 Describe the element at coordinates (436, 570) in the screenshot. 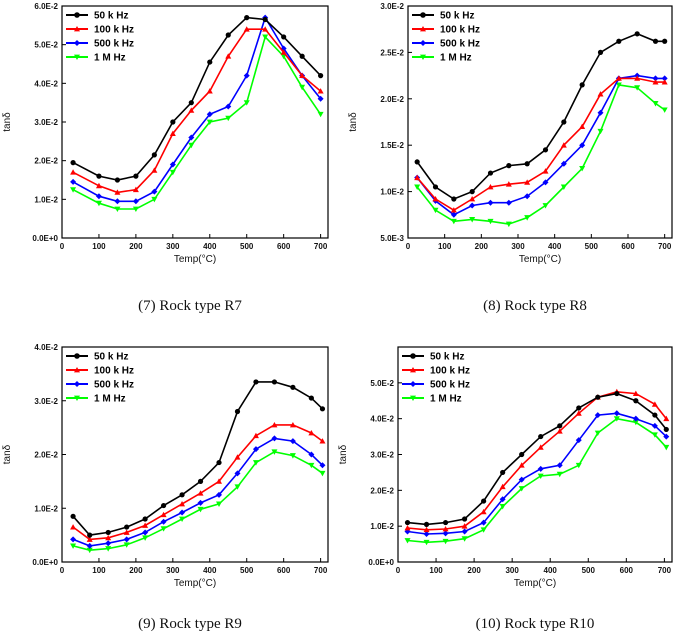

I see `x-tick-label: 100` at that location.